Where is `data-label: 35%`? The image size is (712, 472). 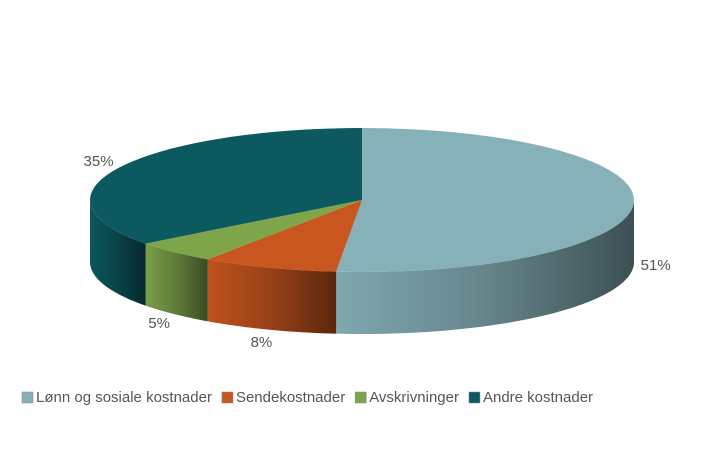
data-label: 35% is located at coordinates (99, 161).